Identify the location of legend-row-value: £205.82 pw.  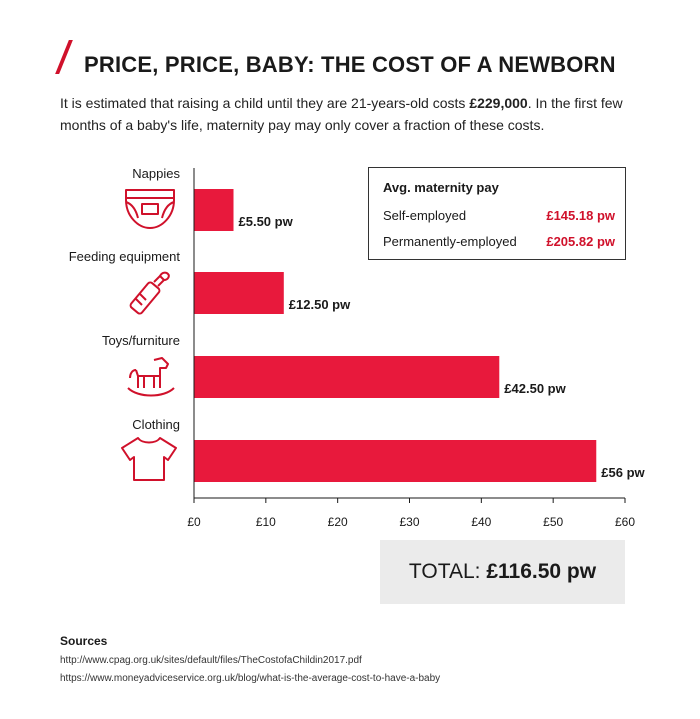
(580, 241).